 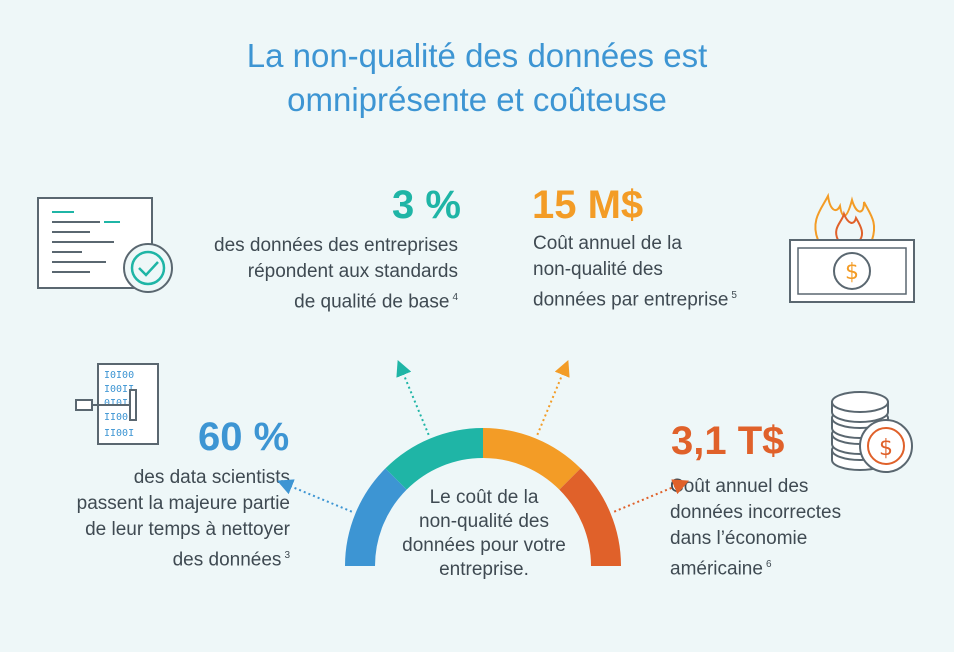 What do you see at coordinates (352, 271) in the screenshot?
I see `stat-line: répondent aux standards` at bounding box center [352, 271].